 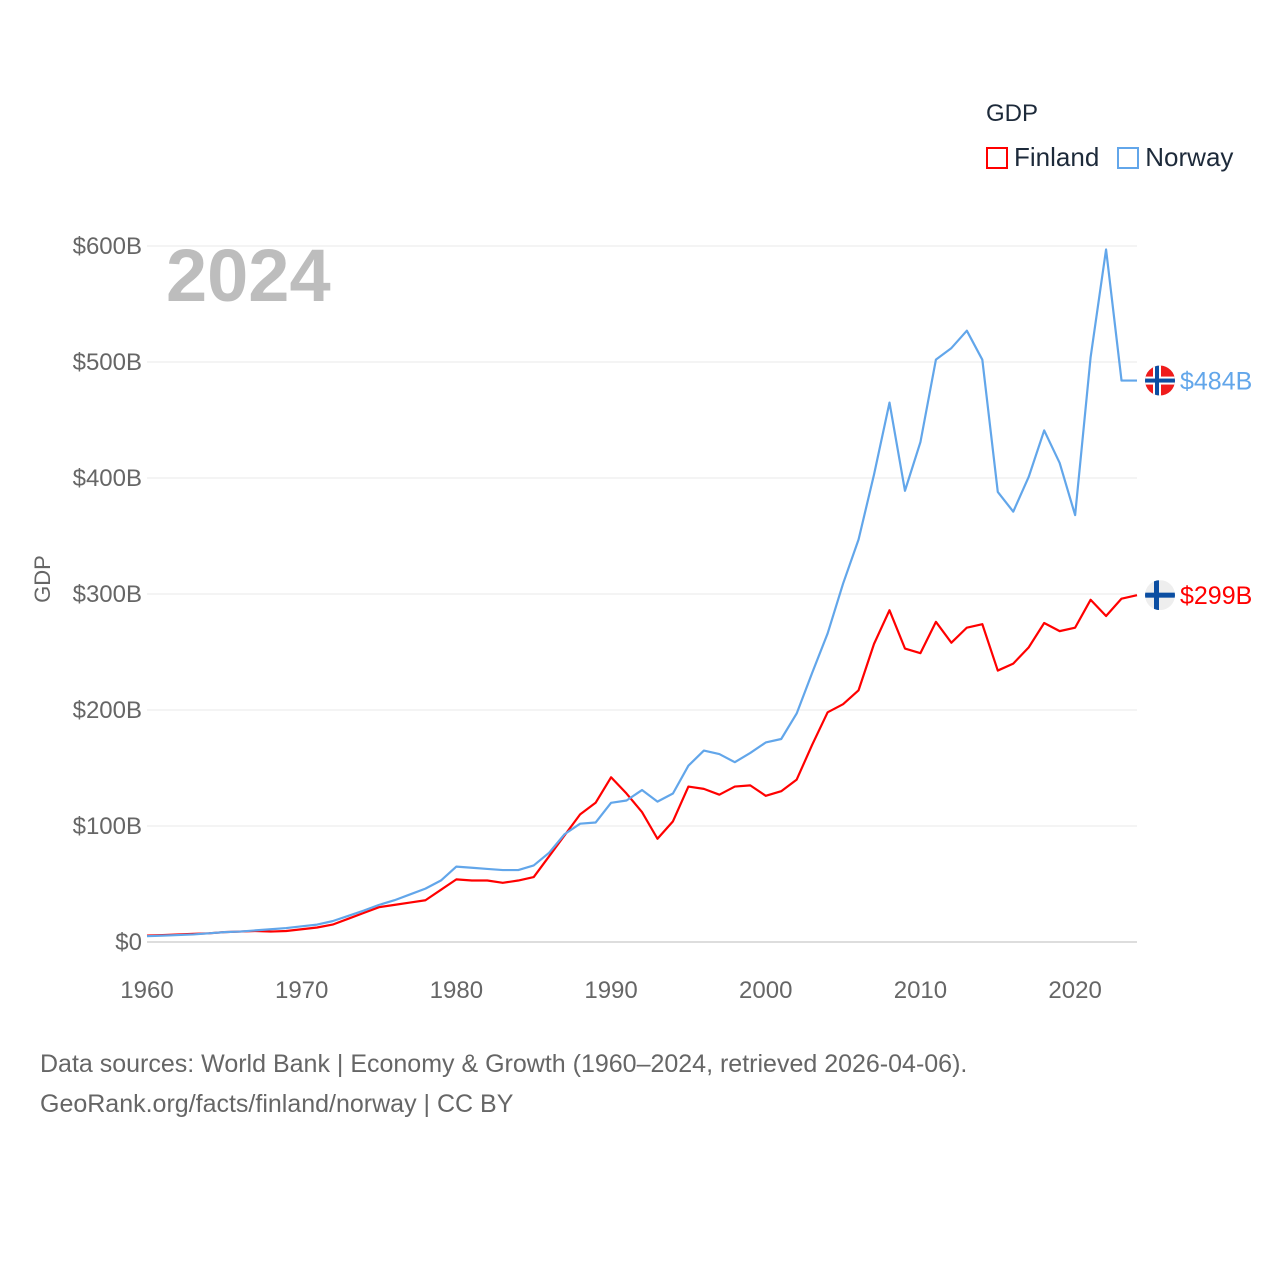 I want to click on year-watermark: 2024, so click(x=248, y=275).